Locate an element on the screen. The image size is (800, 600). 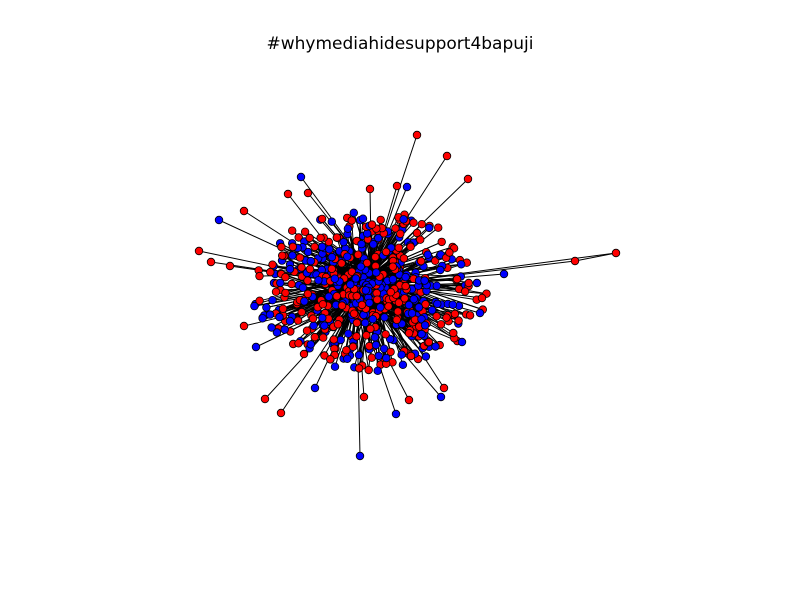
graph-title: #whymediahidesupport4bapuji is located at coordinates (400, 44).